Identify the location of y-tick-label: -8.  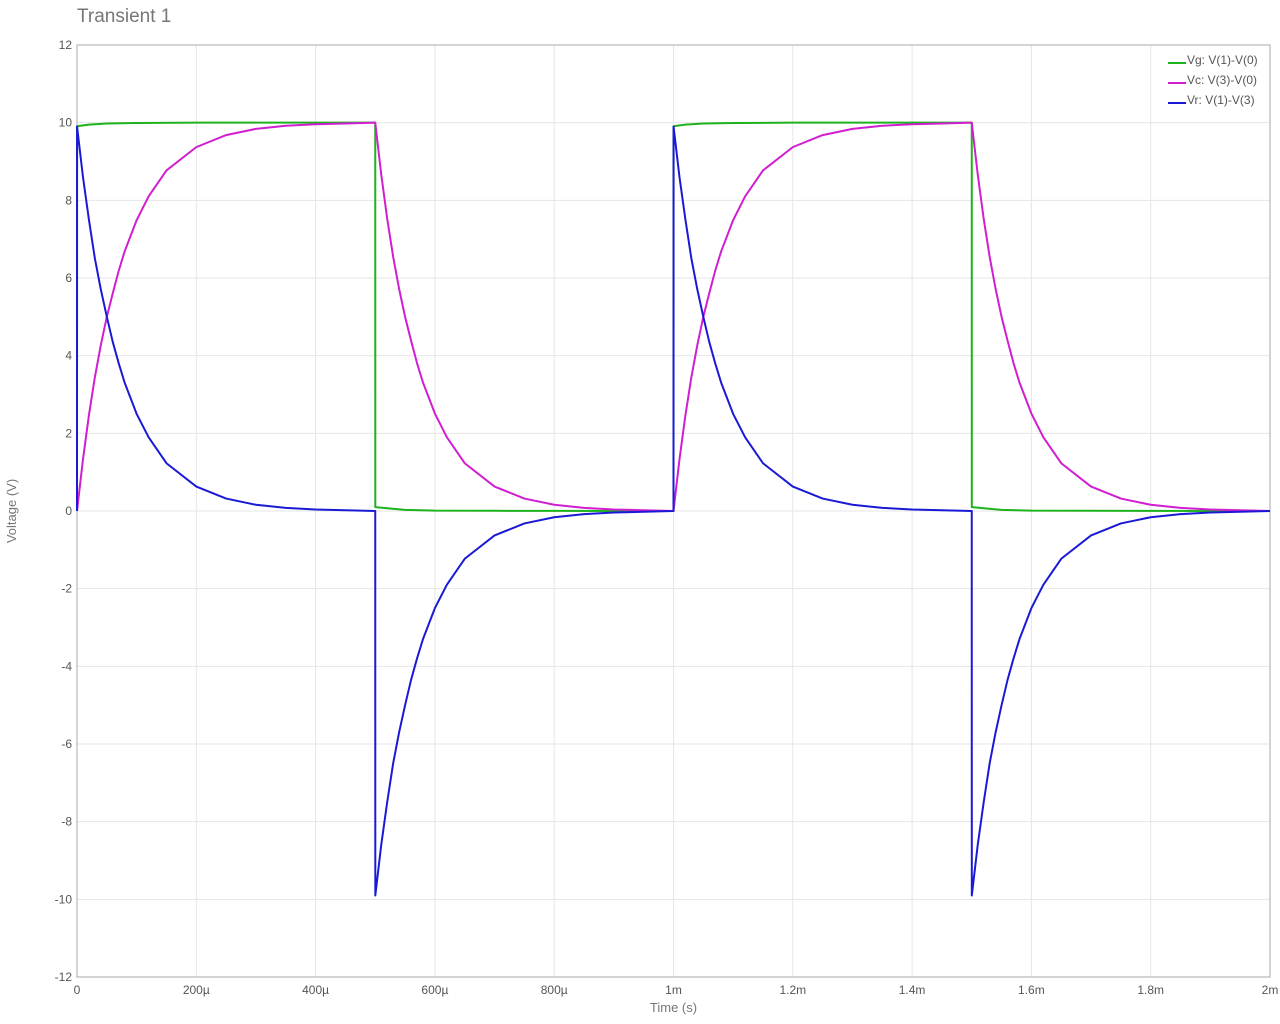
(66, 822).